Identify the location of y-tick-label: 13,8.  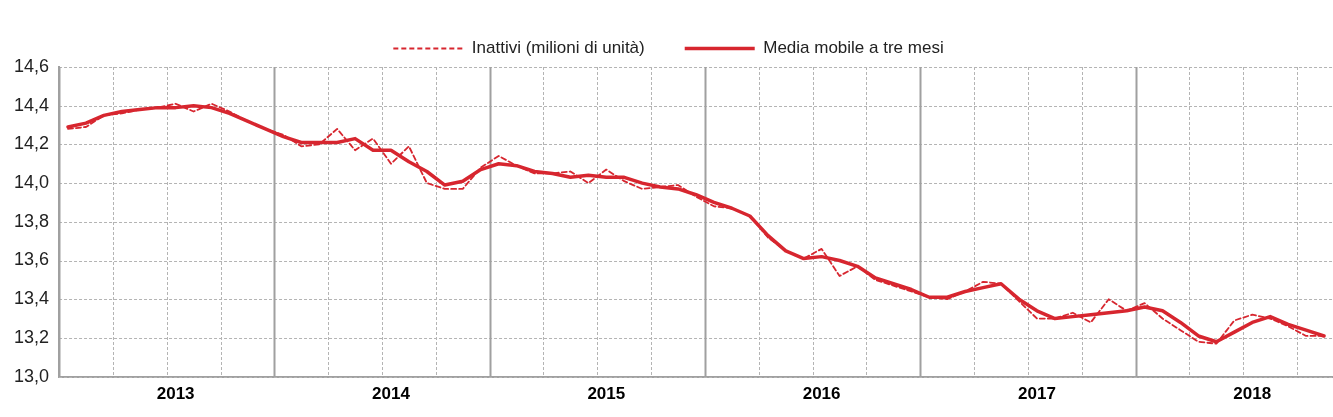
(31, 220).